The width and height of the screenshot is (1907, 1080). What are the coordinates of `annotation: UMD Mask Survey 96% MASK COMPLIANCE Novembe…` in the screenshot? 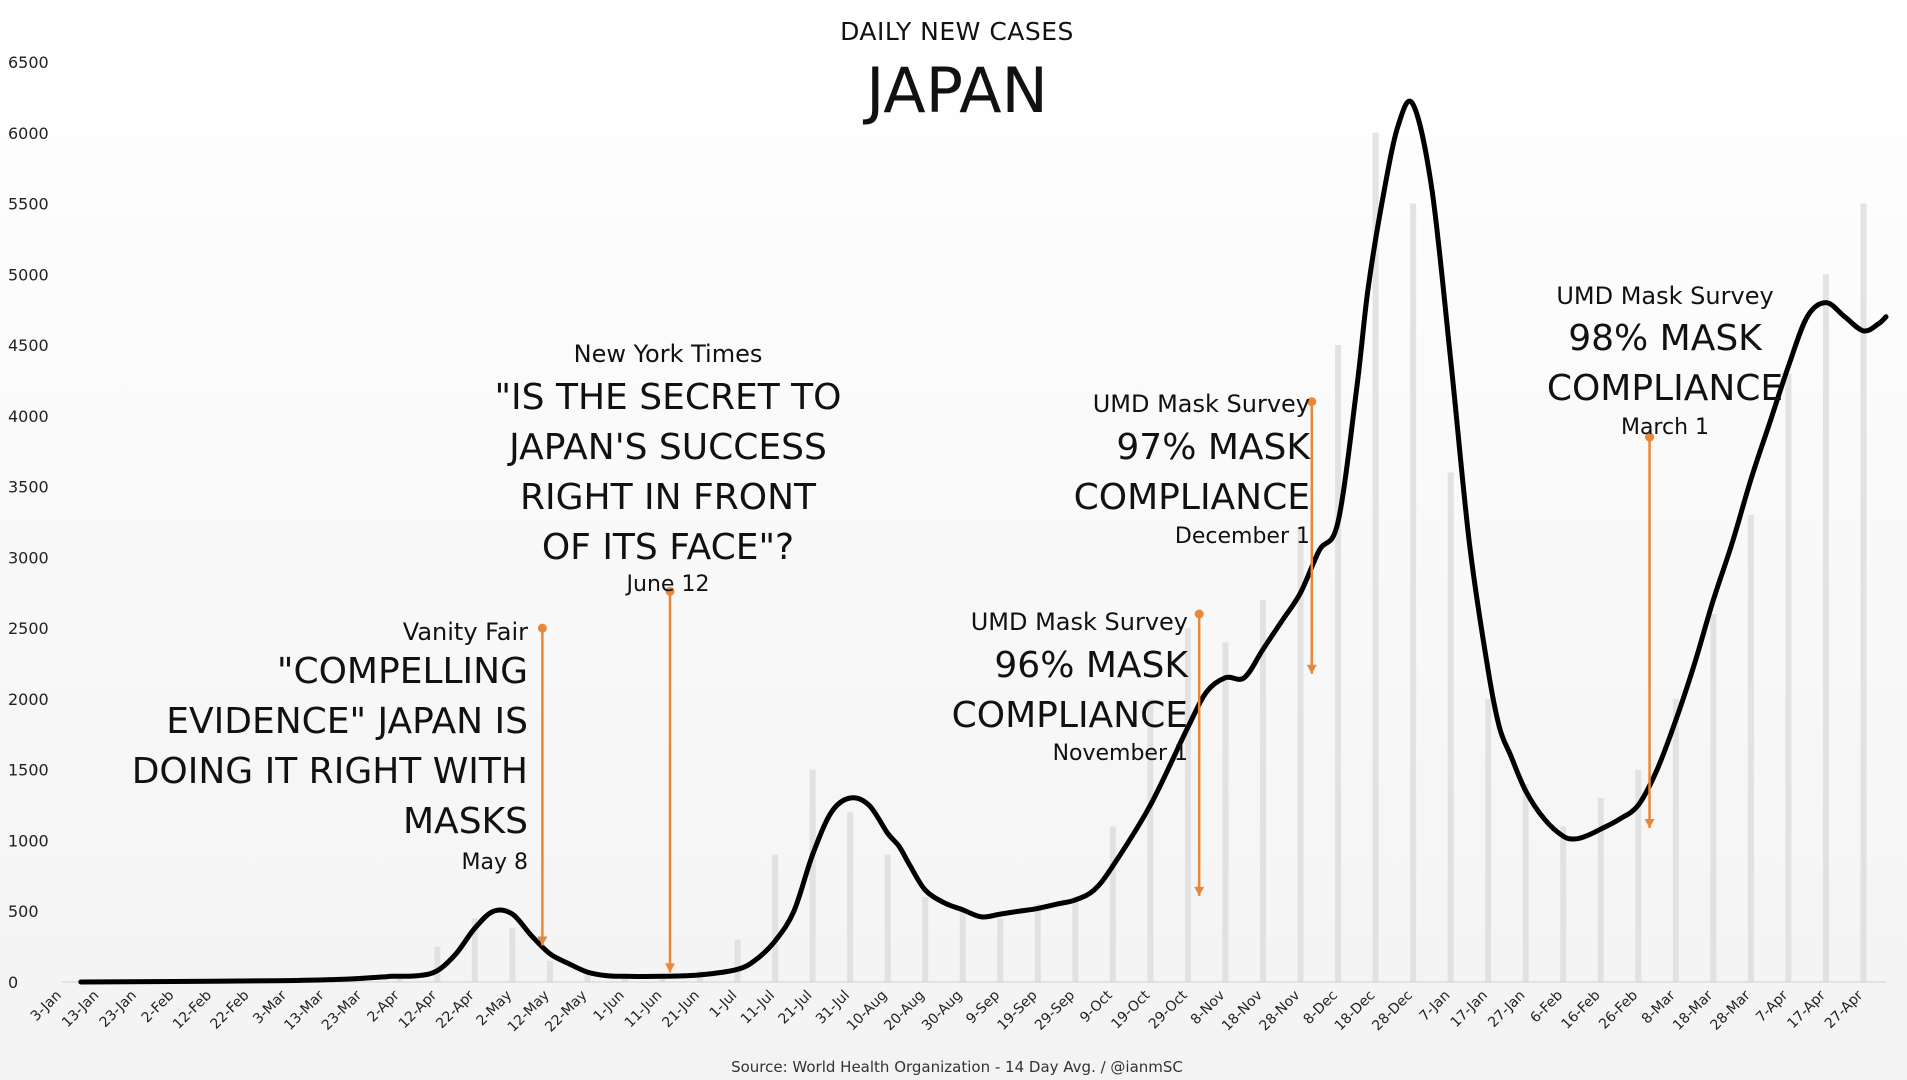 It's located at (1078, 752).